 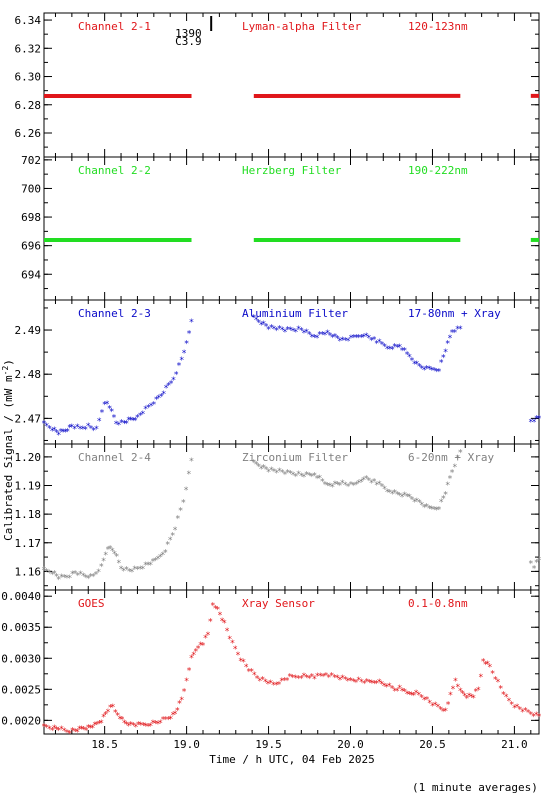 What do you see at coordinates (295, 313) in the screenshot?
I see `panel-label: Aluminium Filter` at bounding box center [295, 313].